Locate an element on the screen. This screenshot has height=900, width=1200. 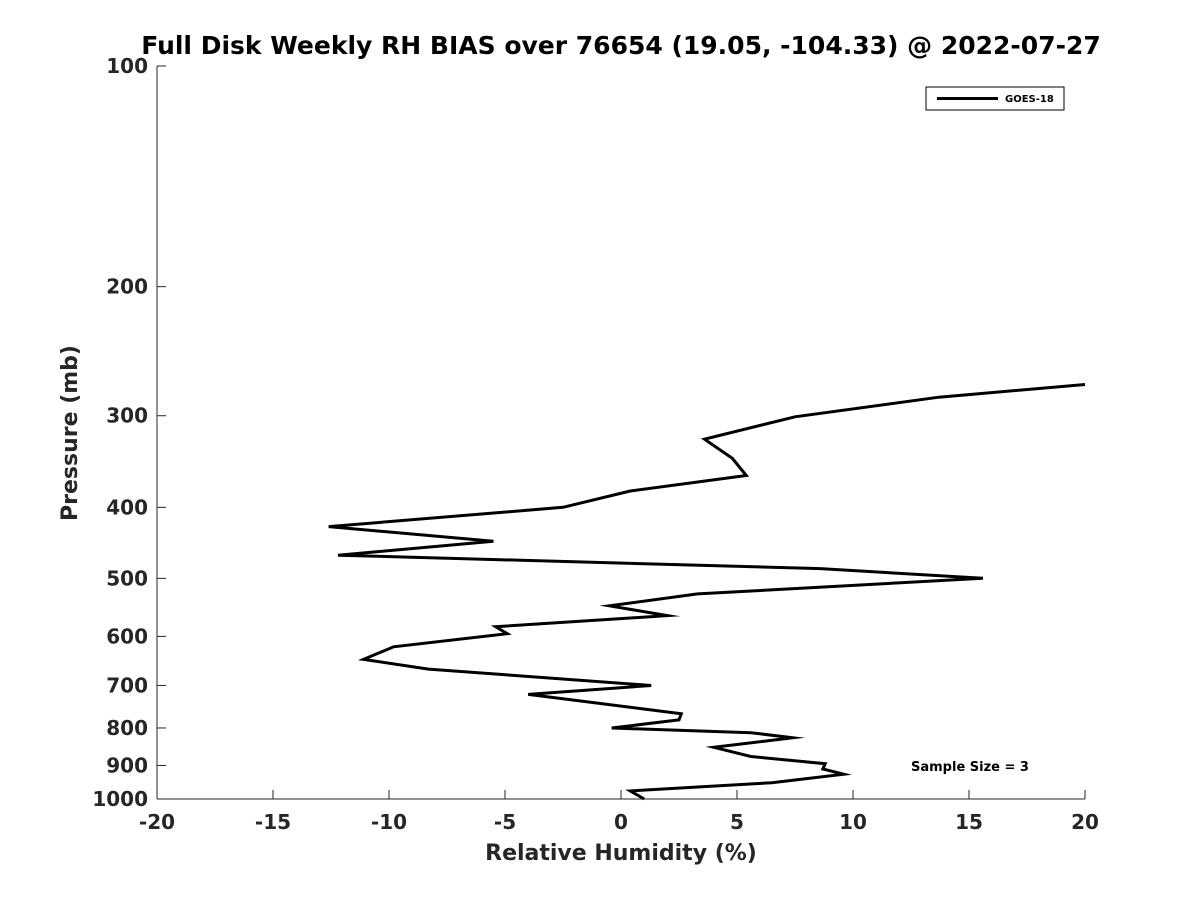
x-tick-label: -15 is located at coordinates (273, 822).